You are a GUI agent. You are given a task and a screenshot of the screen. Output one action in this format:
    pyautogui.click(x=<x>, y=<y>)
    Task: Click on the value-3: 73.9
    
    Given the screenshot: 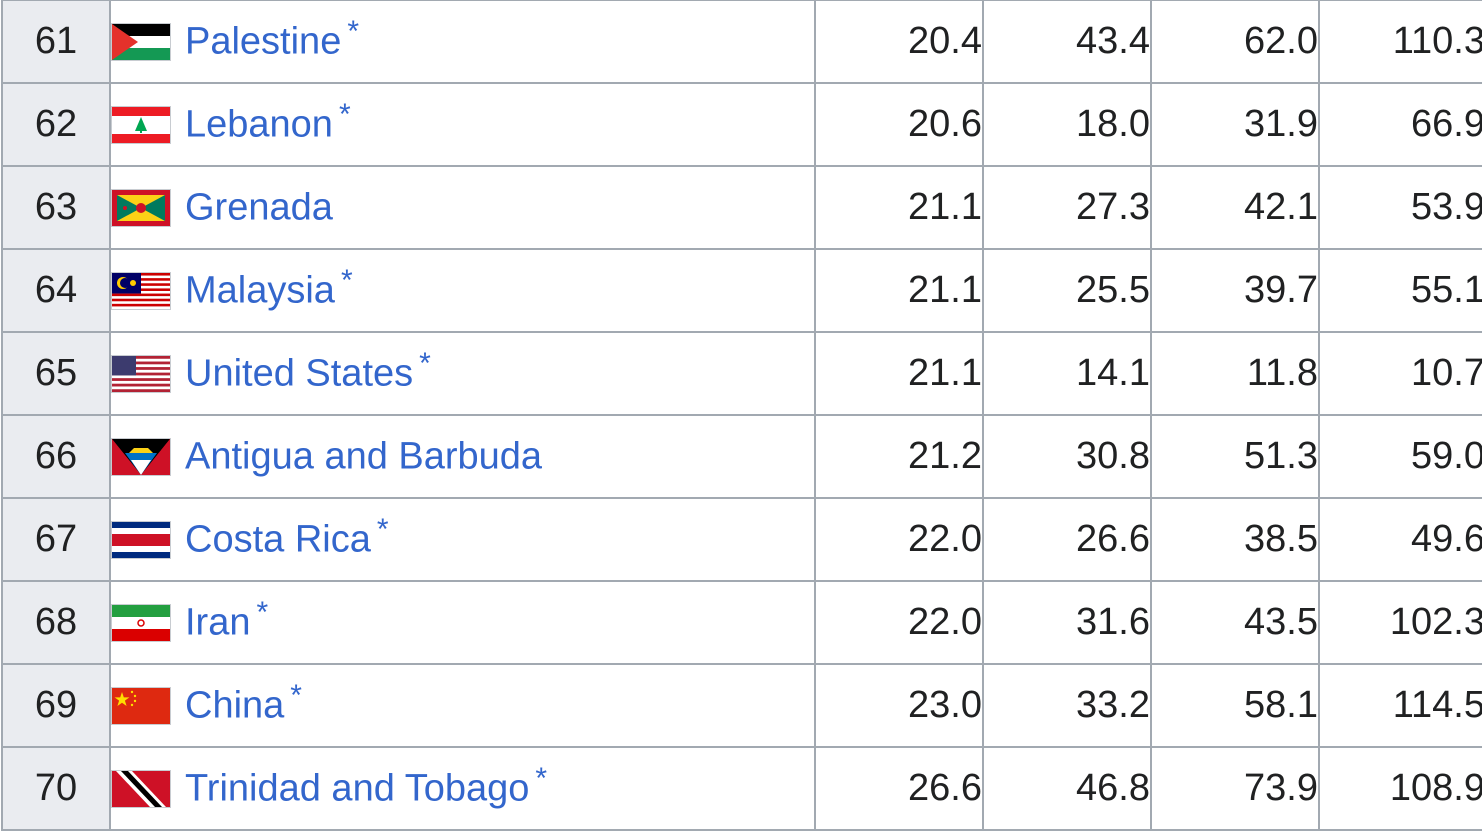 What is the action you would take?
    pyautogui.click(x=1281, y=788)
    